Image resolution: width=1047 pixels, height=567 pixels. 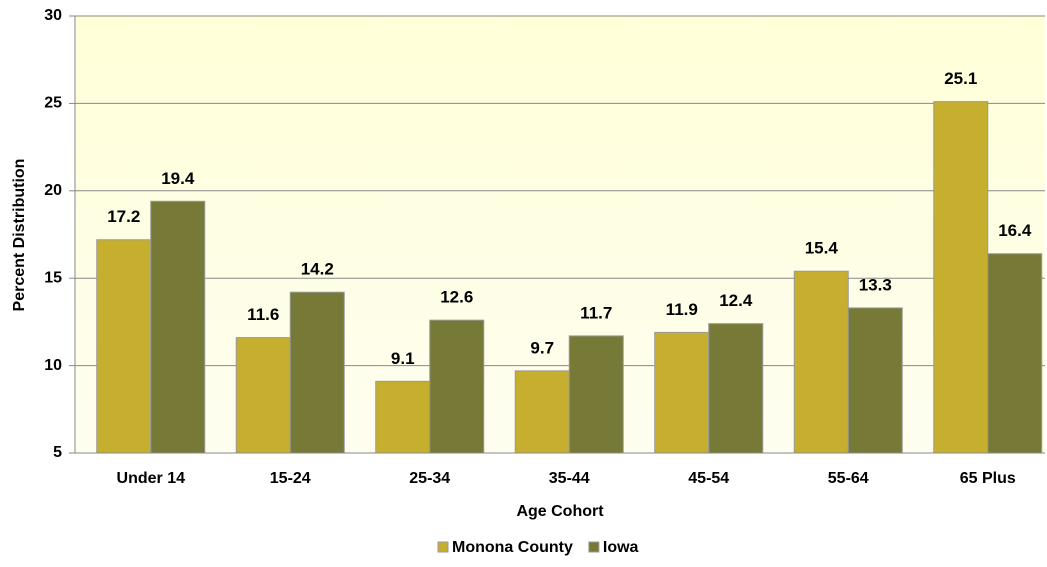 What do you see at coordinates (429, 478) in the screenshot?
I see `x-tick-label: 25-34` at bounding box center [429, 478].